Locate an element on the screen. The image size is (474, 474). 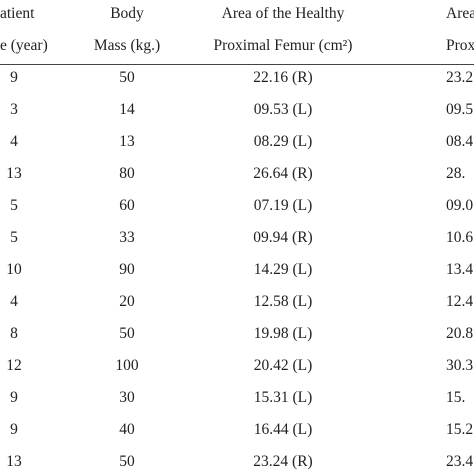
table-cell: 09.53 (L) is located at coordinates (283, 109).